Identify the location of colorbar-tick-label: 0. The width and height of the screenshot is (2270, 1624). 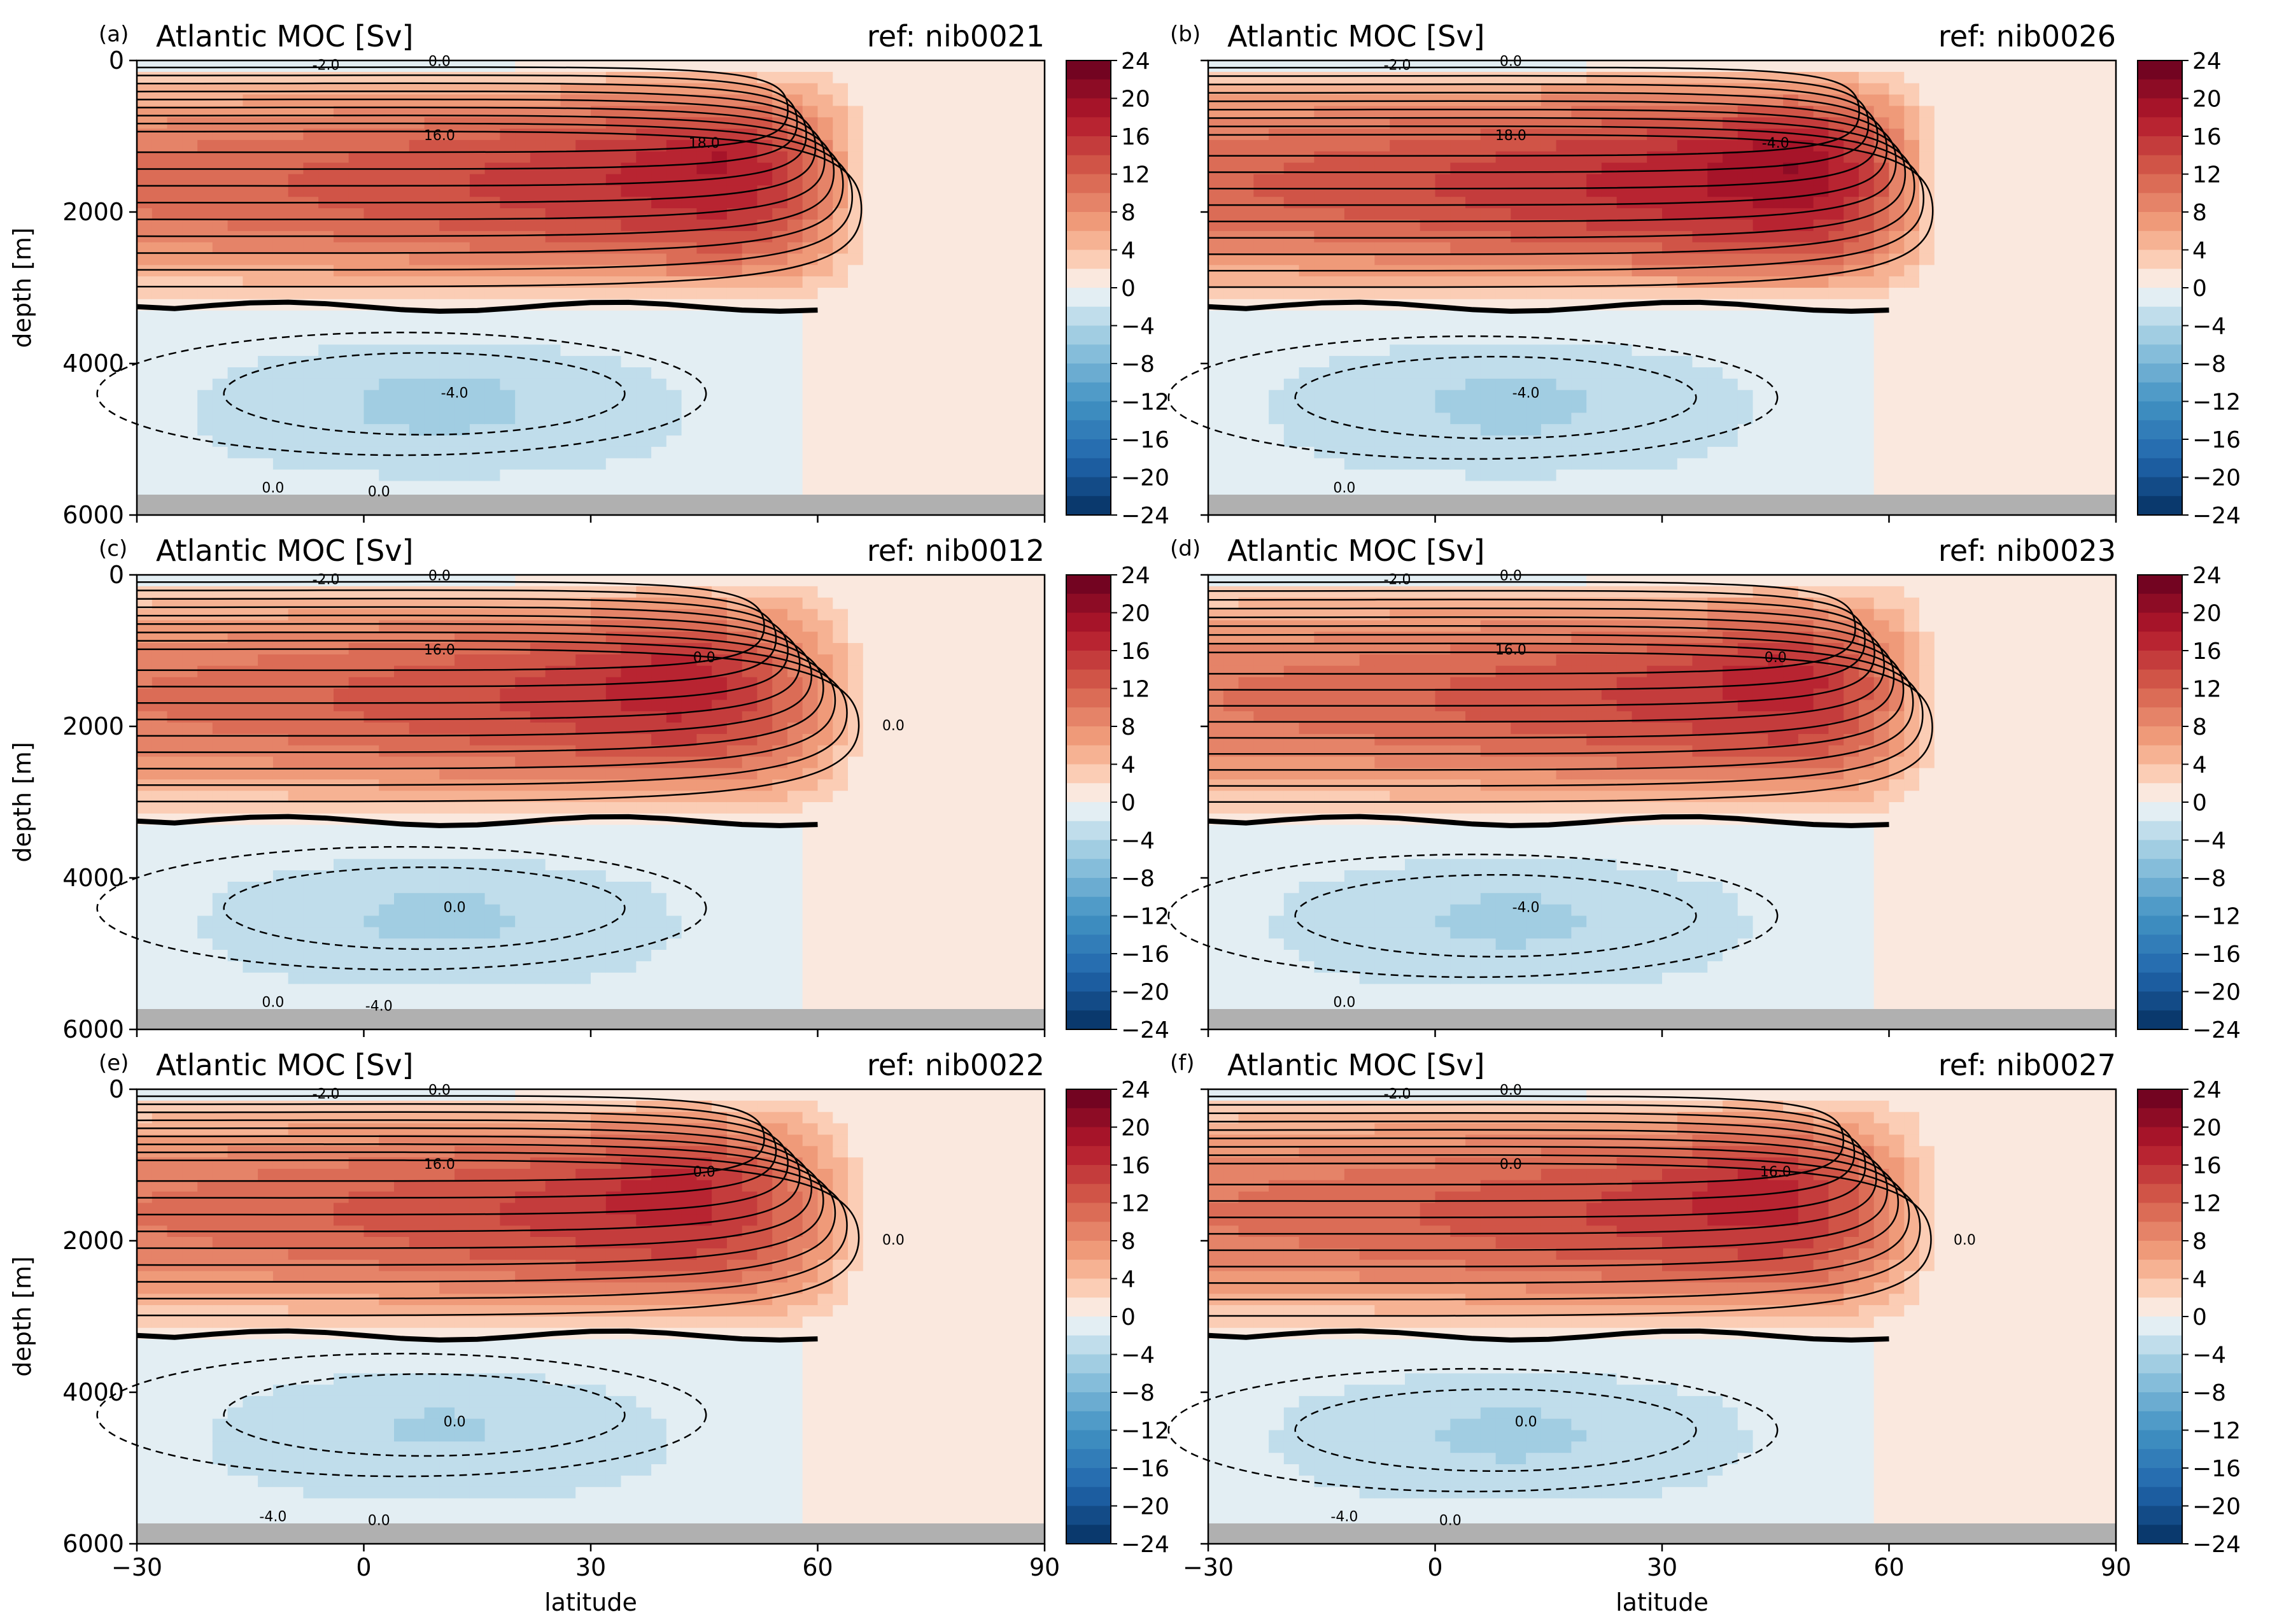
(1128, 289).